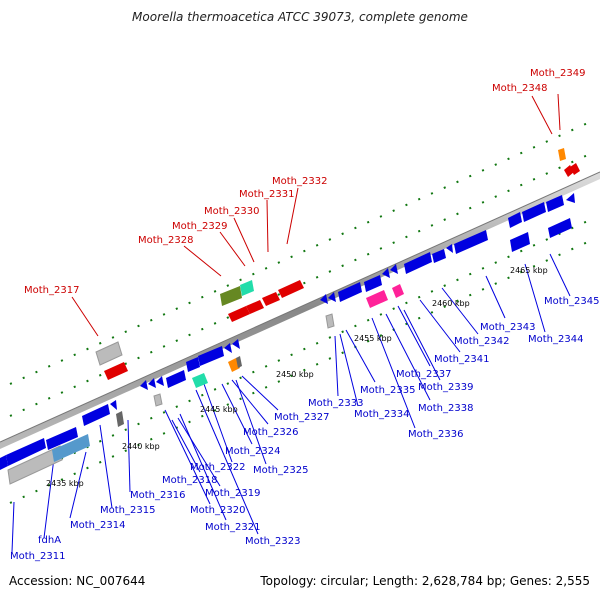 The width and height of the screenshot is (600, 600). Describe the element at coordinates (219, 409) in the screenshot. I see `ruler-label: 2445 kbp` at that location.